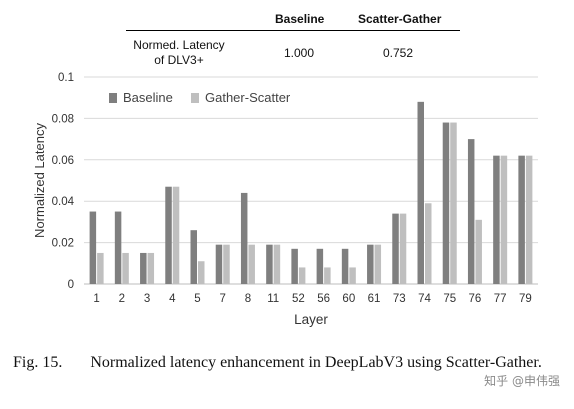 This screenshot has width=574, height=409. What do you see at coordinates (424, 299) in the screenshot?
I see `x-tick-label: 74` at bounding box center [424, 299].